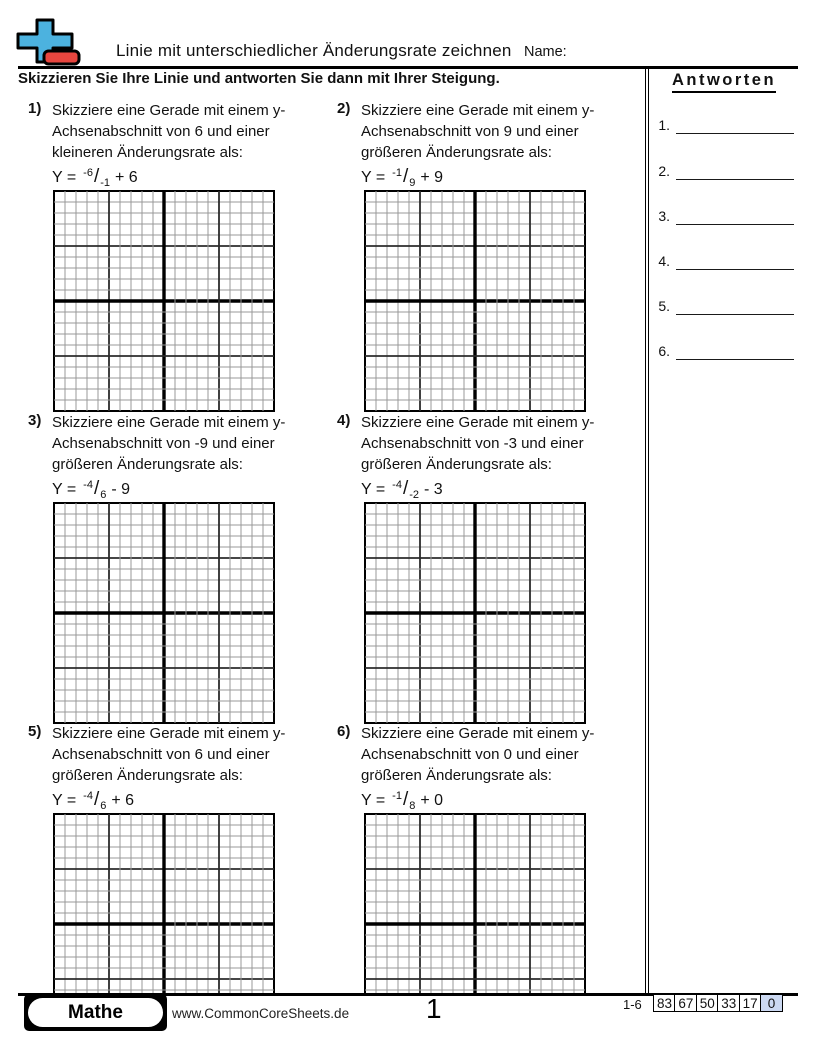 This screenshot has height=1056, width=816. I want to click on score-cell: 17, so click(750, 1003).